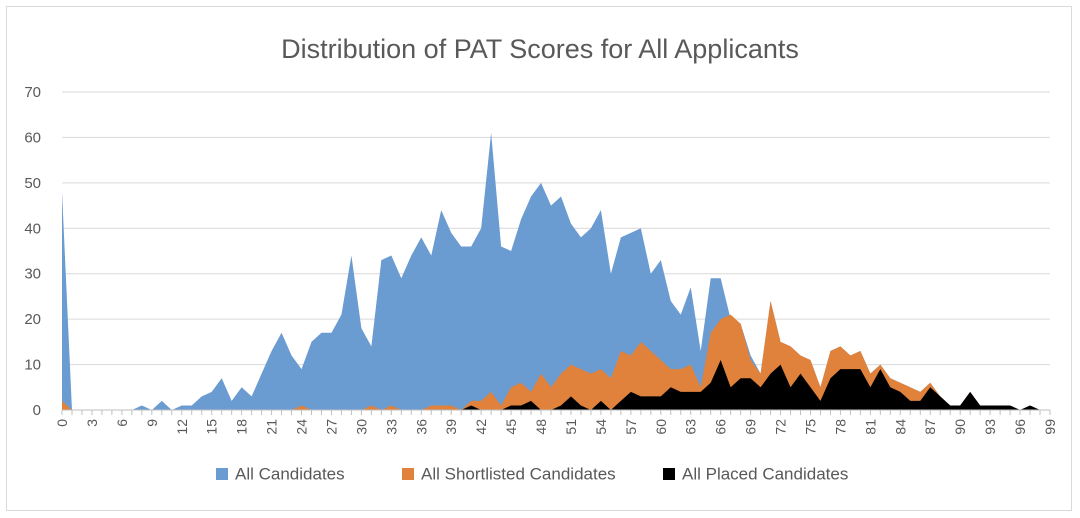 The image size is (1080, 518). Describe the element at coordinates (152, 423) in the screenshot. I see `x-tick-label: 9` at that location.